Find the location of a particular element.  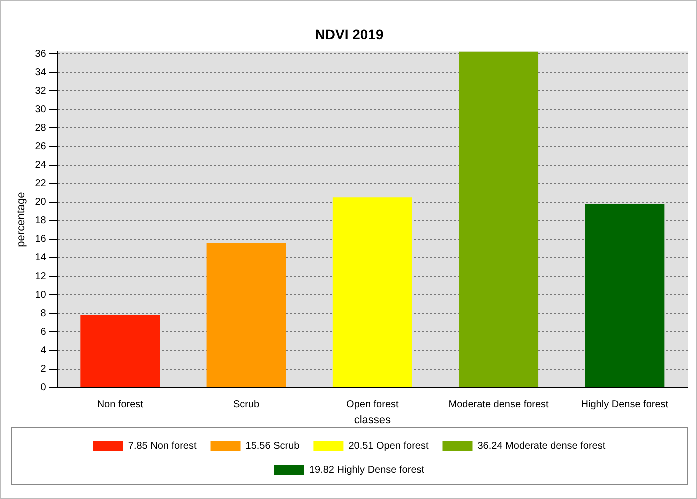

x-tick-label: Open forest is located at coordinates (372, 405).